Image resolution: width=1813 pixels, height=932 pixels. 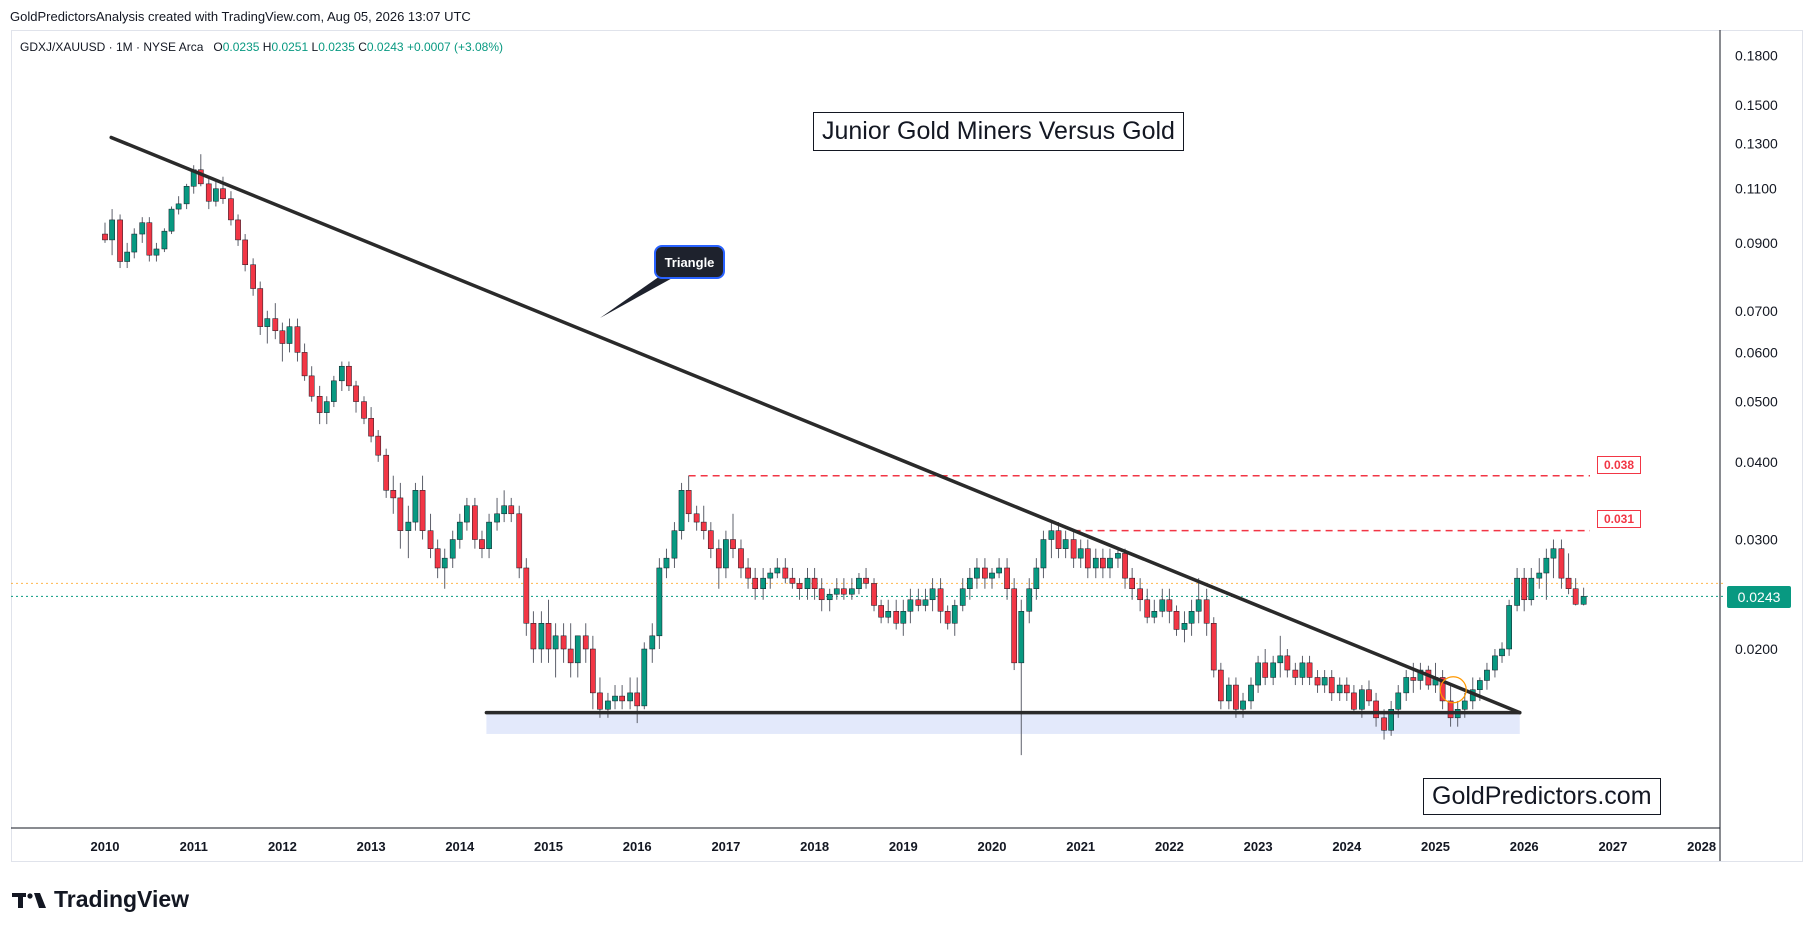 What do you see at coordinates (241, 47) in the screenshot?
I see `open-value: 0.0235` at bounding box center [241, 47].